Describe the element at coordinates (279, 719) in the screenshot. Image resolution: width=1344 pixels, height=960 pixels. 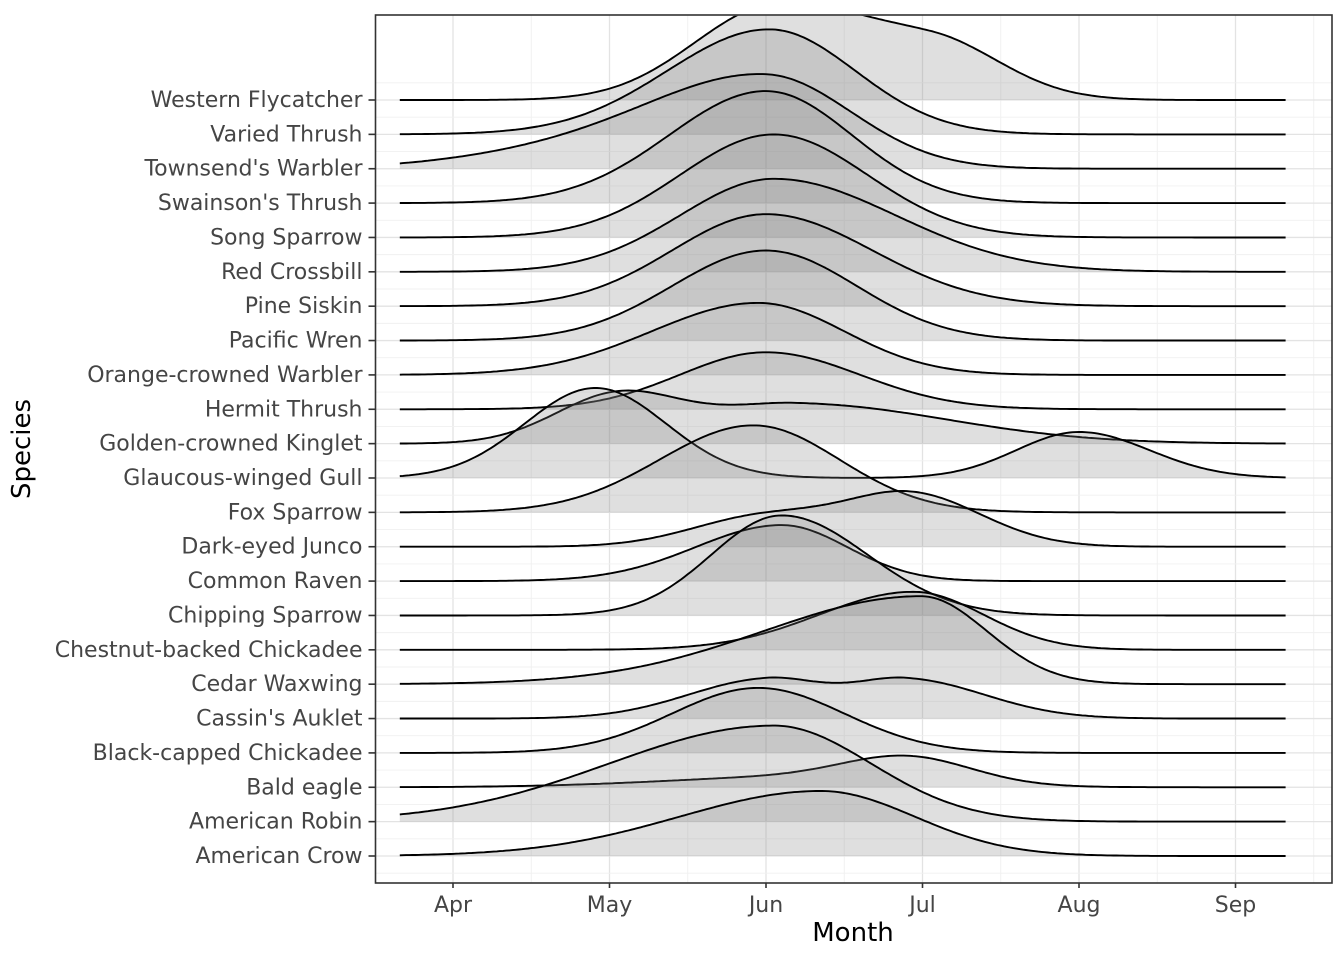
I see `y-axis-label: Cassin's Auklet` at that location.